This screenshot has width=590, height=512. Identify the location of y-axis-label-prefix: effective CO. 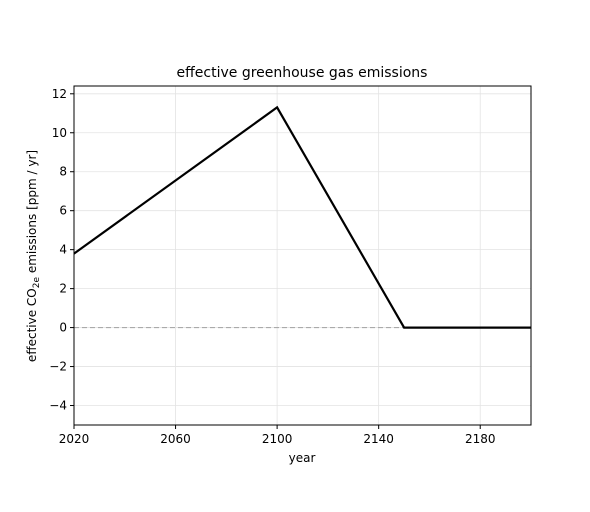
(32, 325).